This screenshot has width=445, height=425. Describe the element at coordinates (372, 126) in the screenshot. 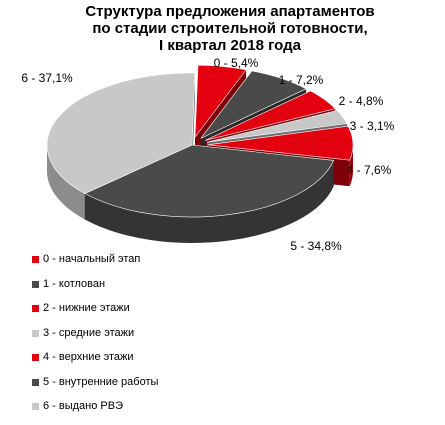

I see `slice-label-3: 3 - 3,1%` at that location.